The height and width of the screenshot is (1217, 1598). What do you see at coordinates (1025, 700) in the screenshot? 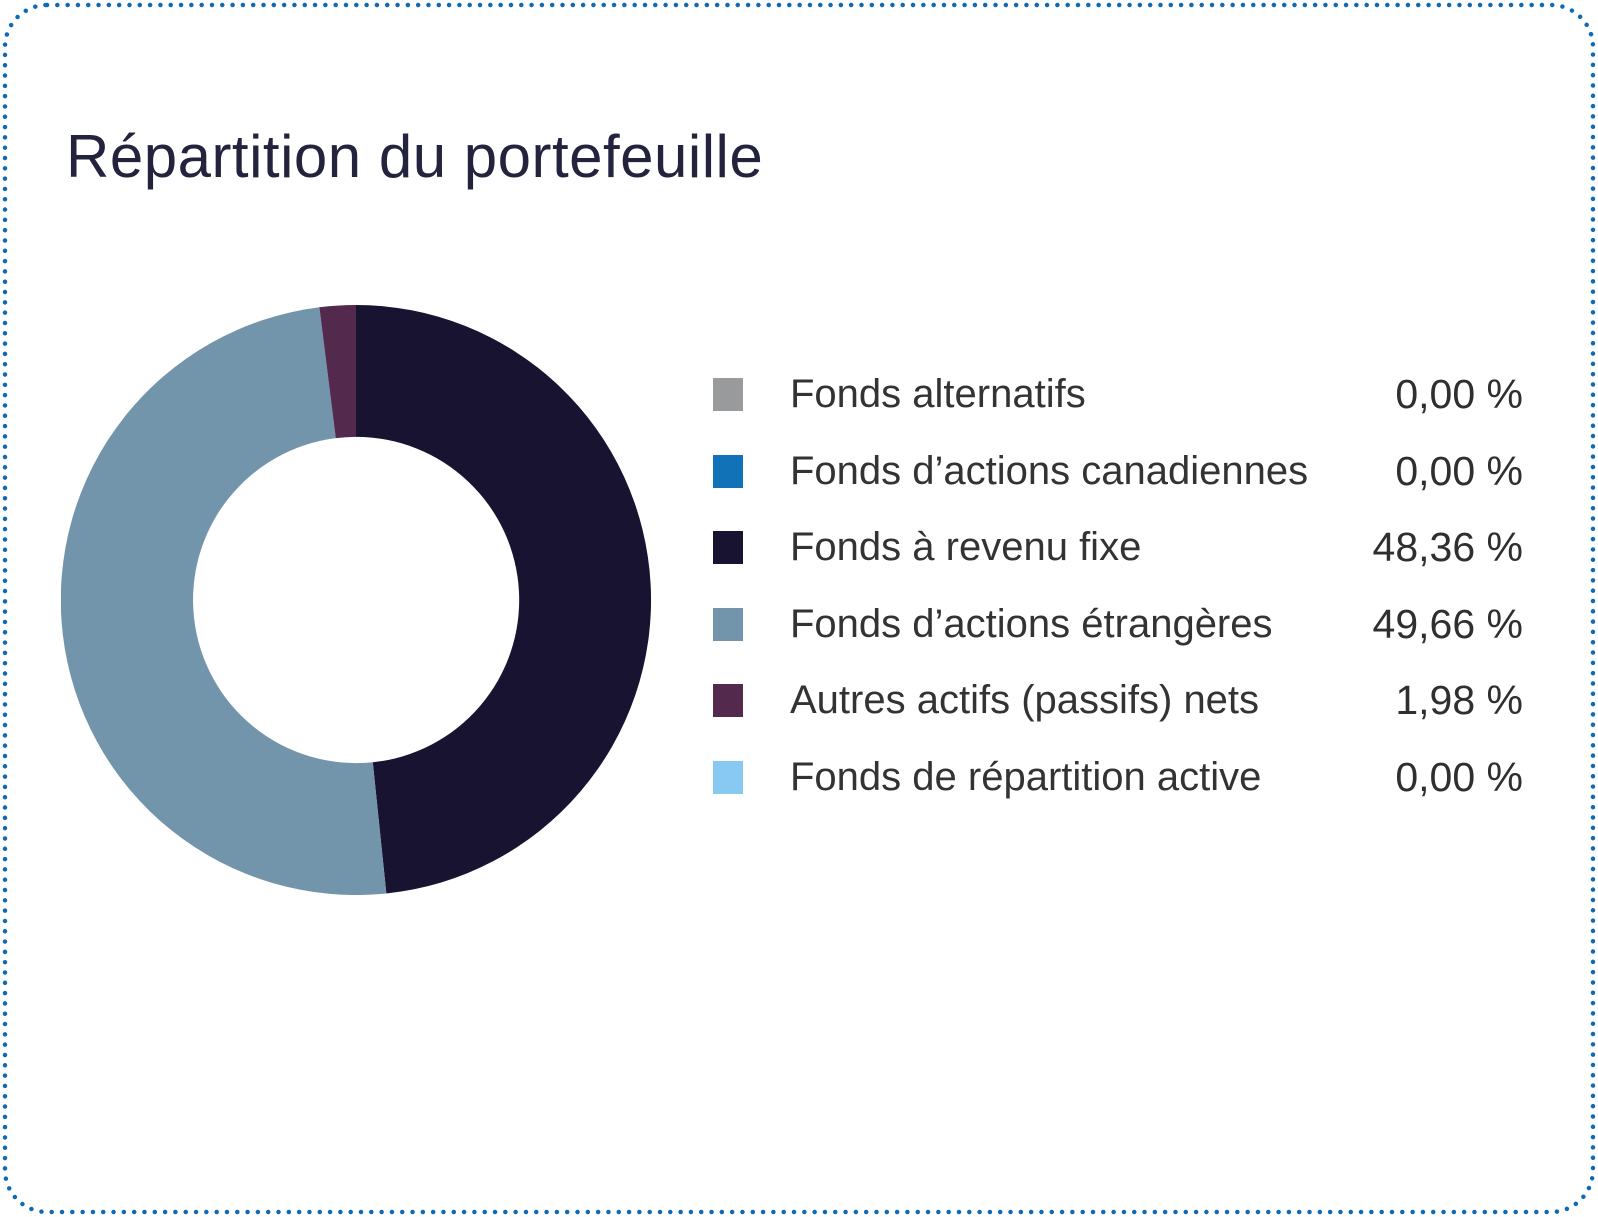
I see `legend-label: Autres actifs (passifs) nets` at bounding box center [1025, 700].